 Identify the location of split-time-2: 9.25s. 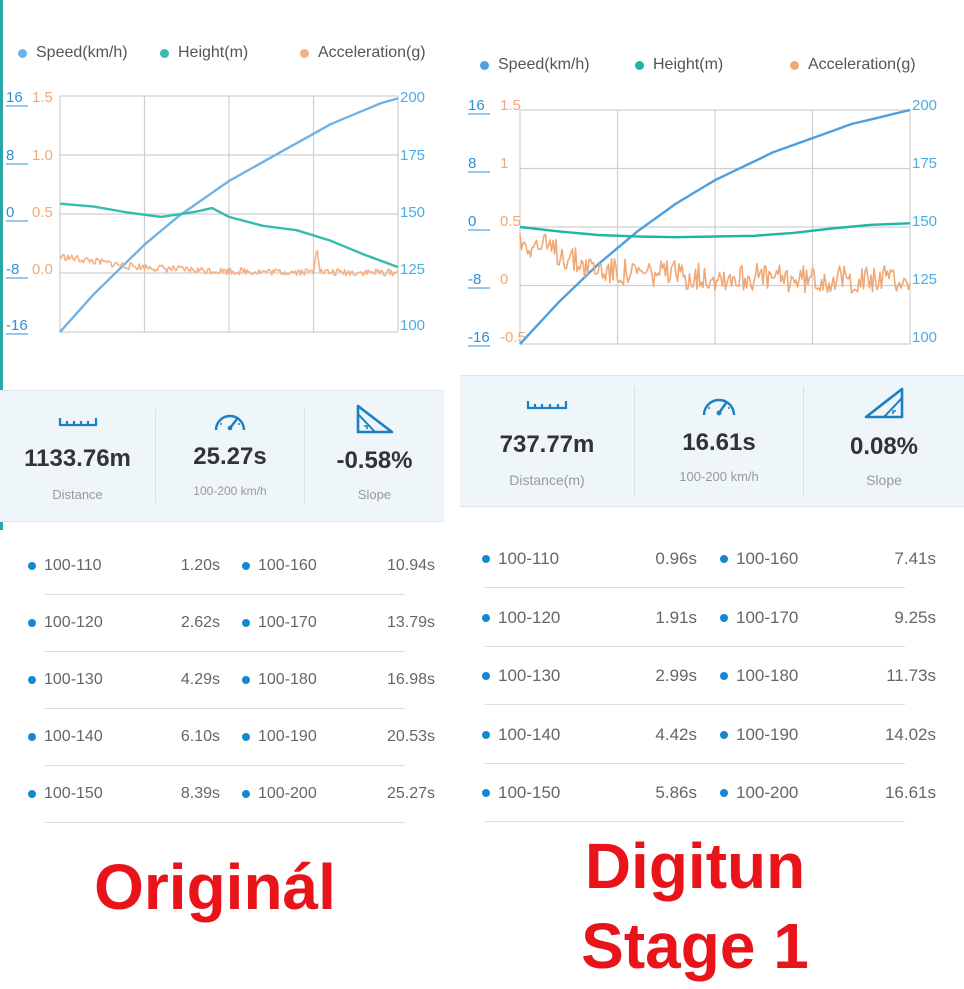
(915, 617).